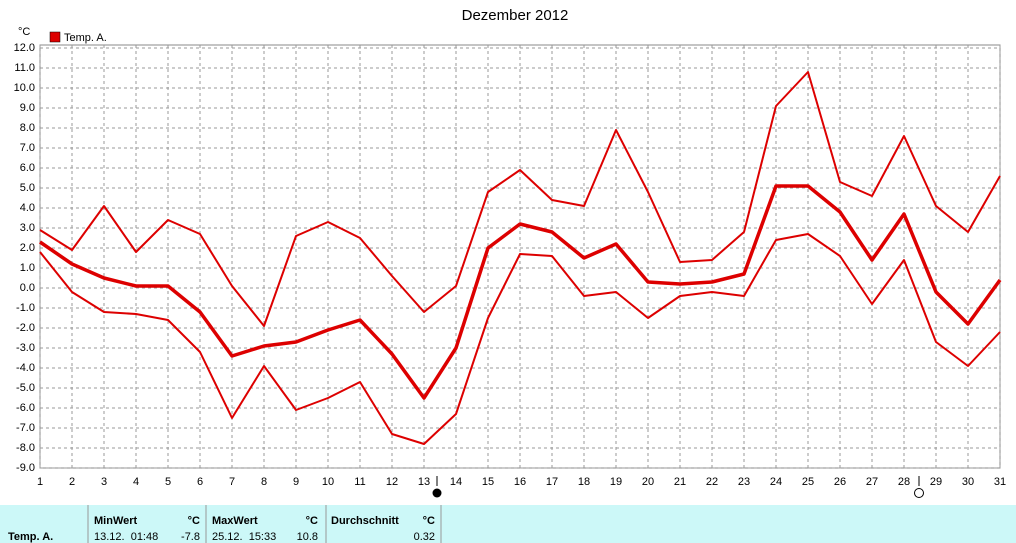 The width and height of the screenshot is (1016, 543). What do you see at coordinates (680, 482) in the screenshot?
I see `x-tick-label: 21` at bounding box center [680, 482].